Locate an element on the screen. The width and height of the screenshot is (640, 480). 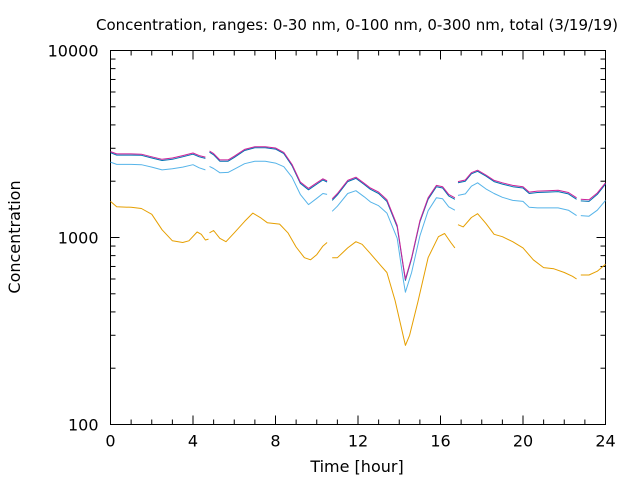
y-tick-label: 100 is located at coordinates (83, 425).